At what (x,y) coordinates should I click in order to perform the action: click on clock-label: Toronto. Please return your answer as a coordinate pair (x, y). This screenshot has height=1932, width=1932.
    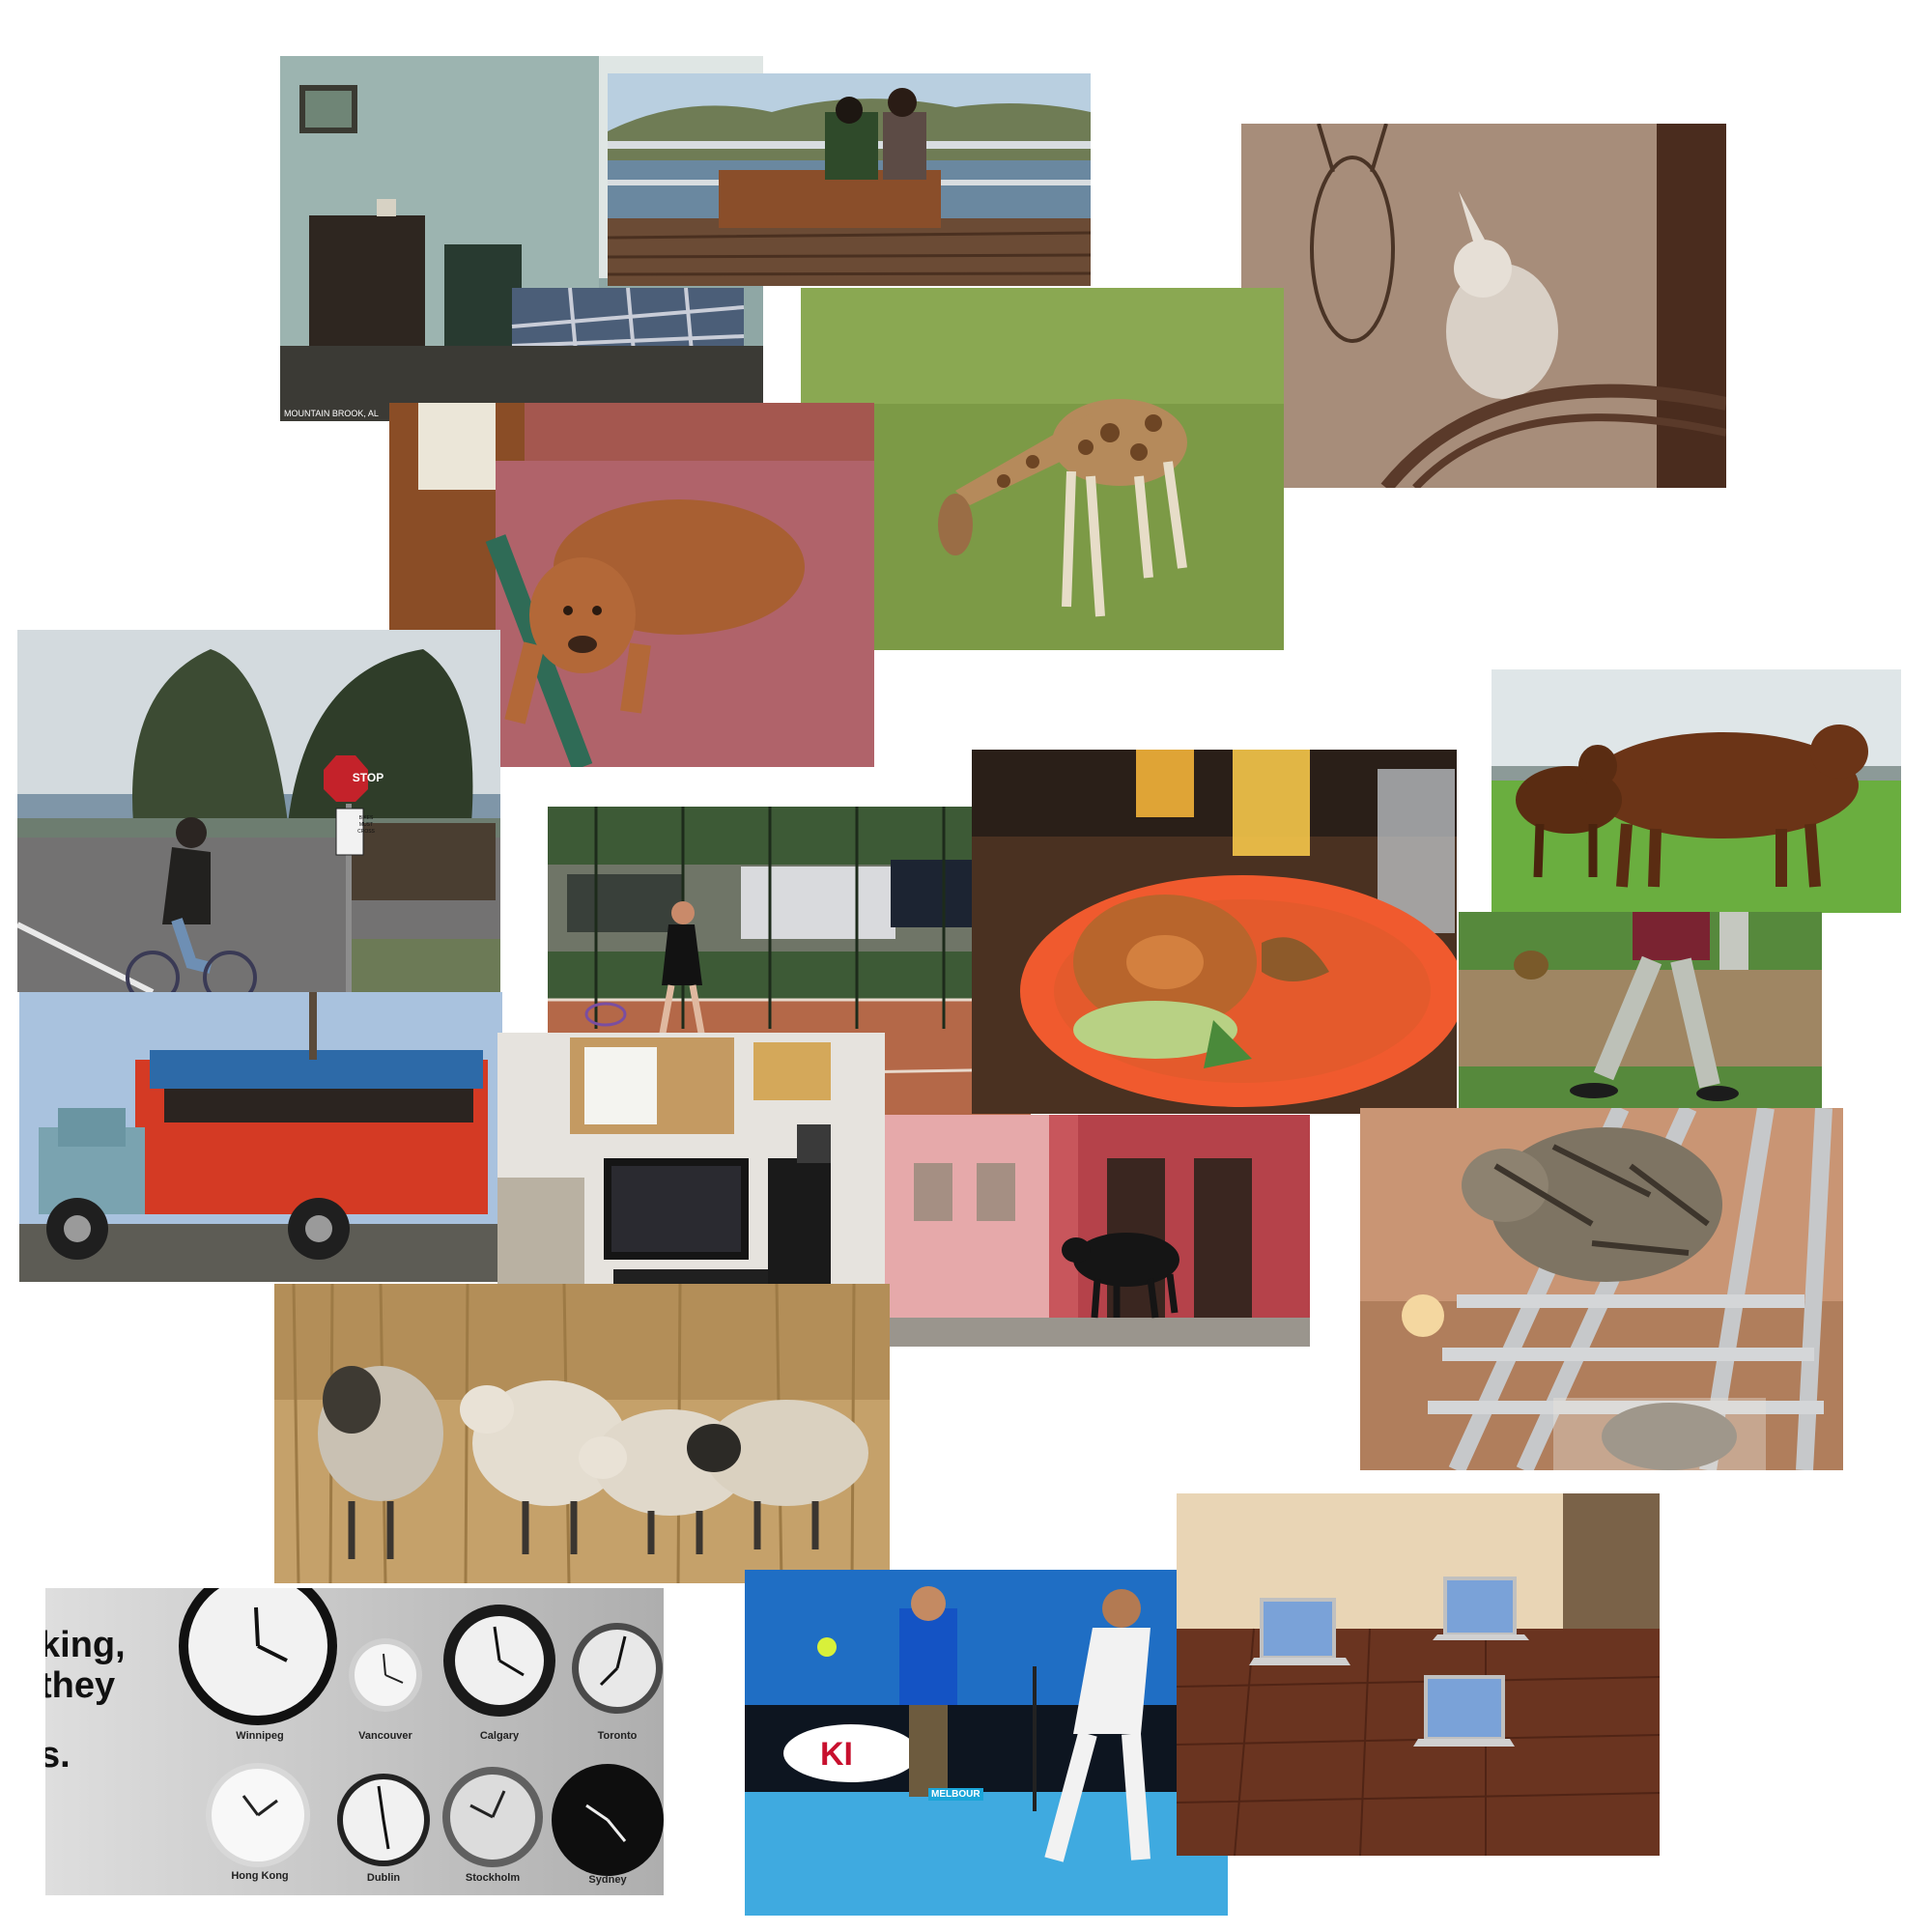
    Looking at the image, I should click on (617, 1736).